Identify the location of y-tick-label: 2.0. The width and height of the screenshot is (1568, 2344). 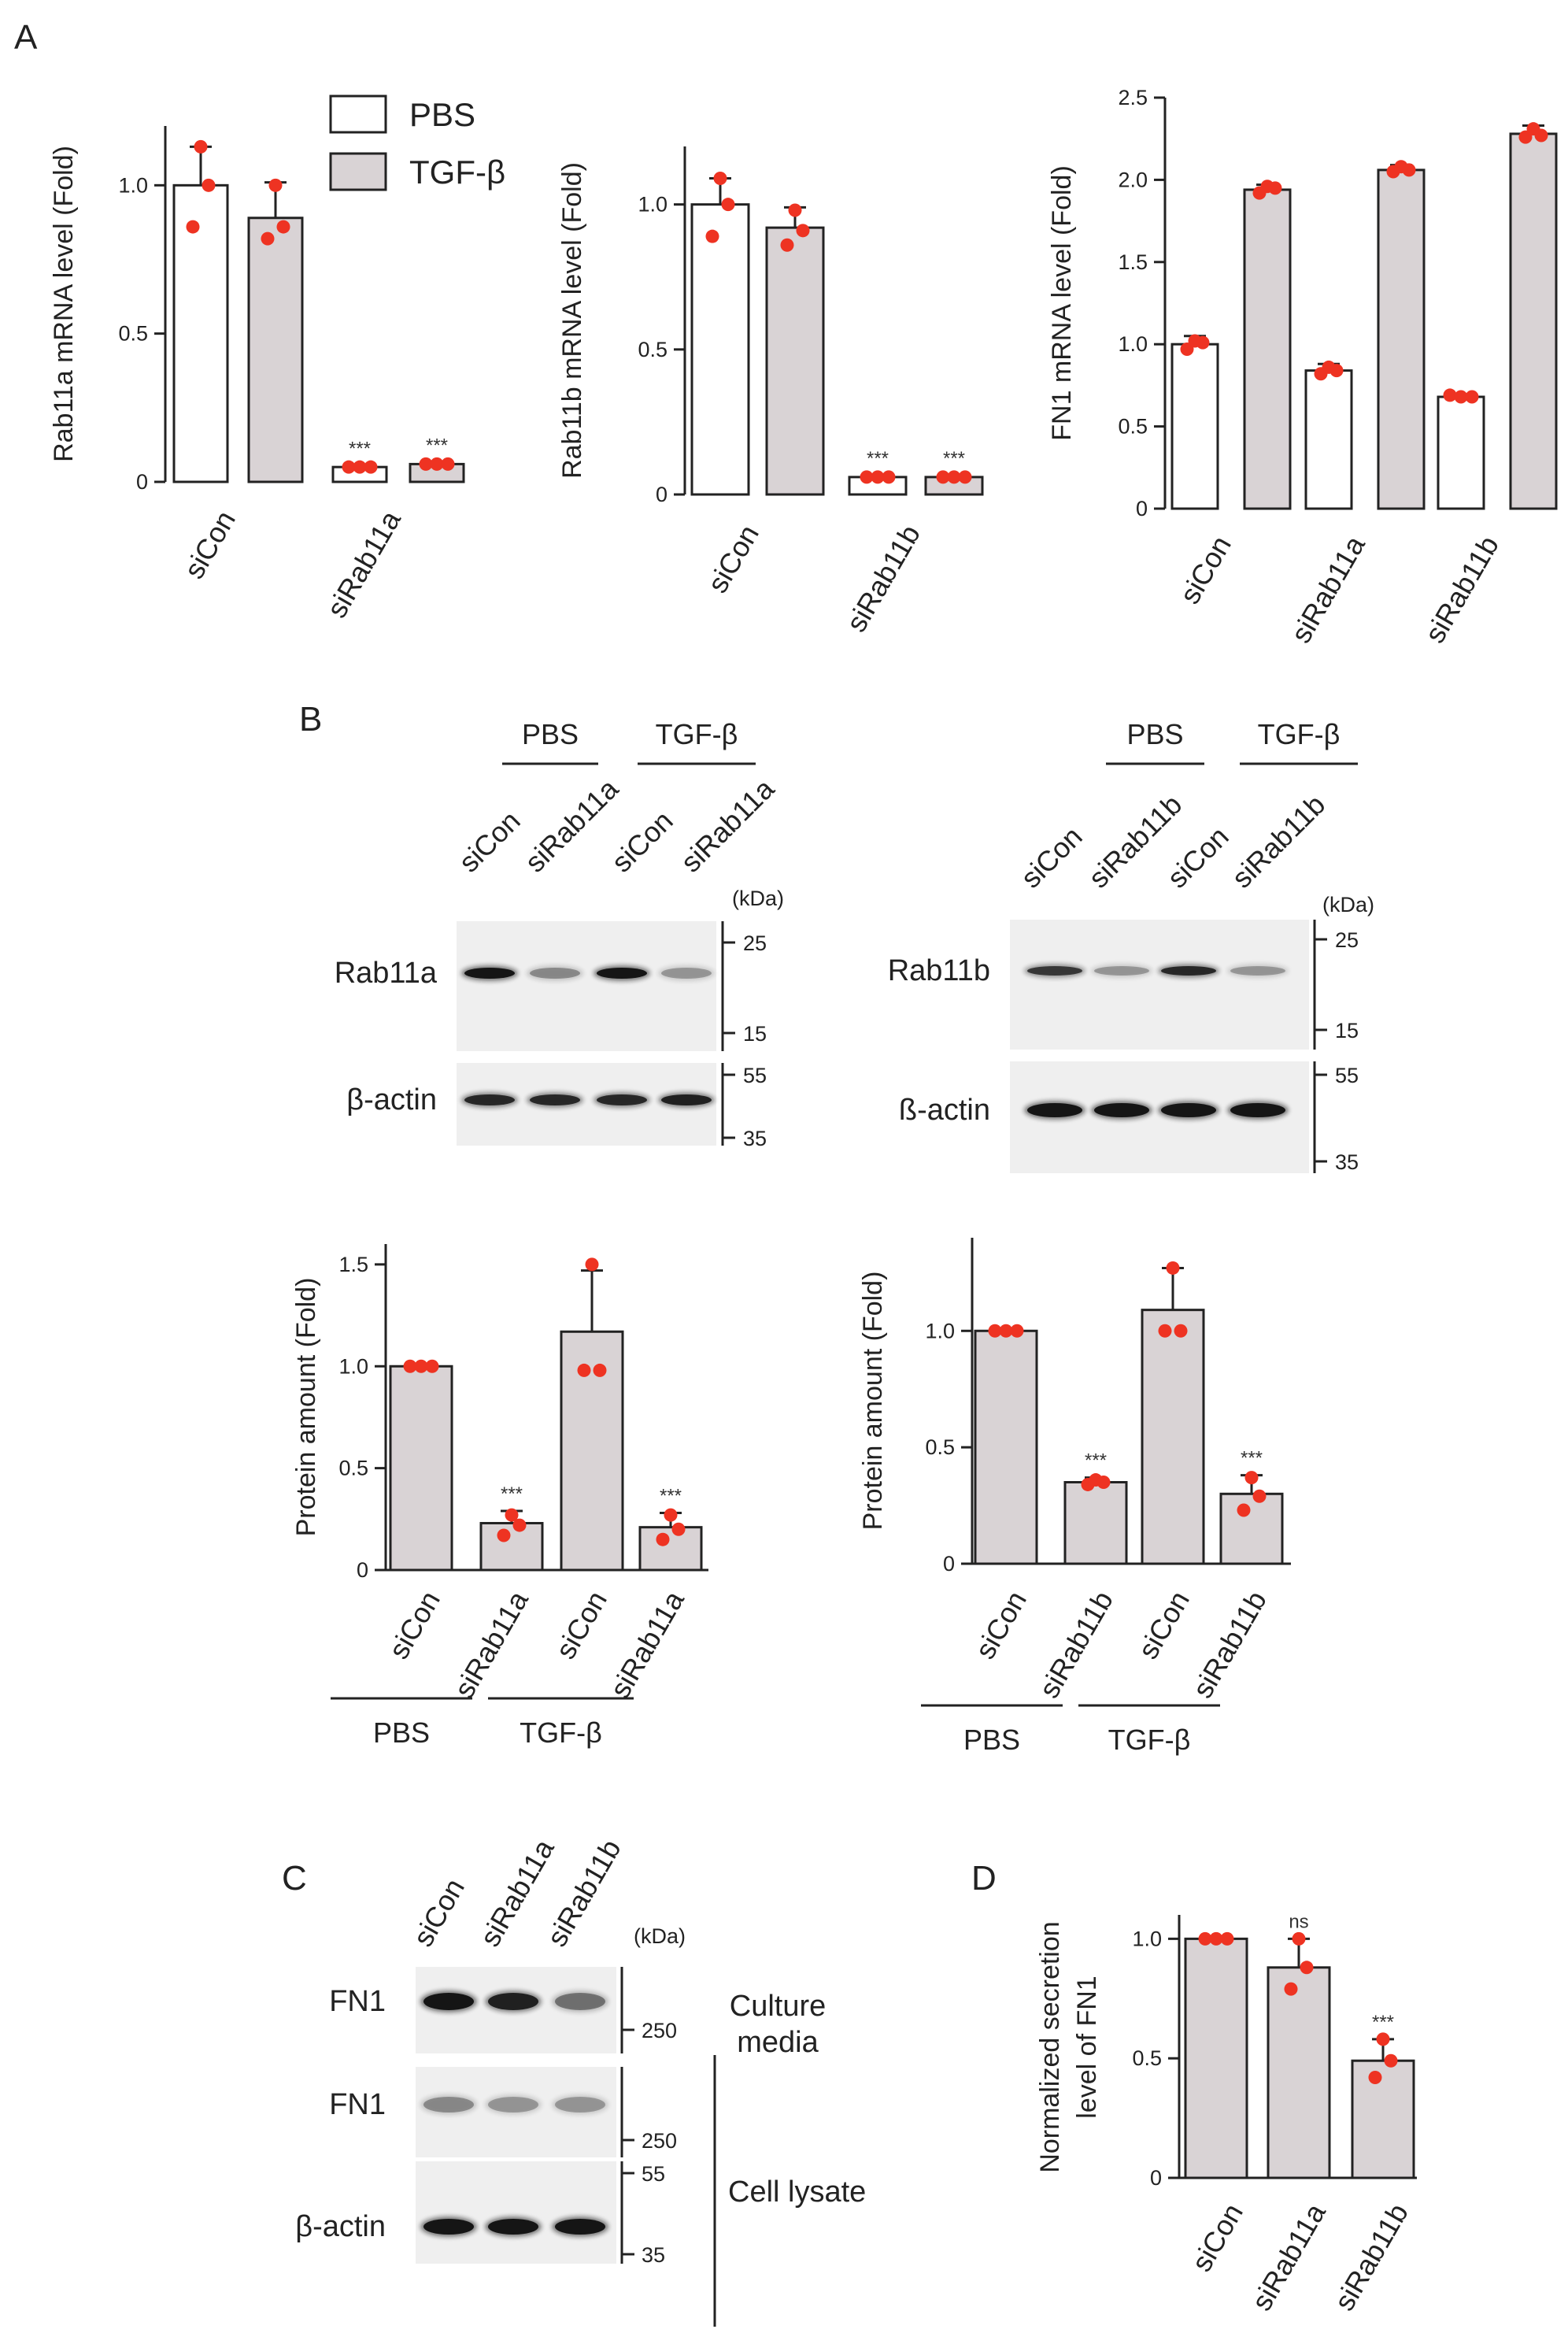
(1133, 179).